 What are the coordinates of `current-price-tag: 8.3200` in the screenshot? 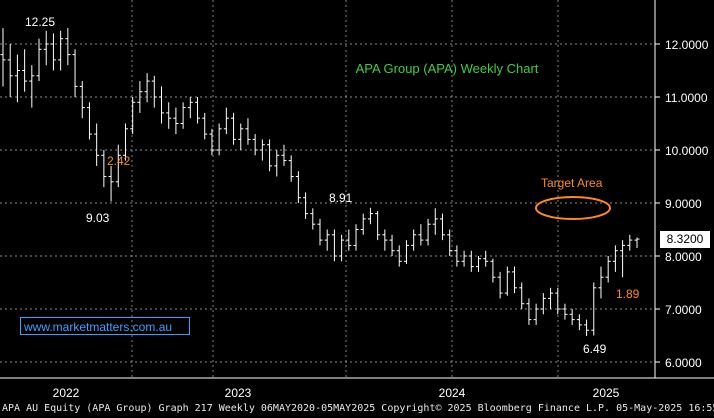 It's located at (685, 239).